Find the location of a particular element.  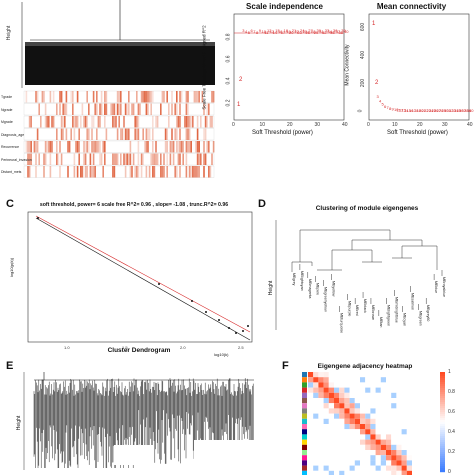

b2-point: 8 is located at coordinates (390, 108).